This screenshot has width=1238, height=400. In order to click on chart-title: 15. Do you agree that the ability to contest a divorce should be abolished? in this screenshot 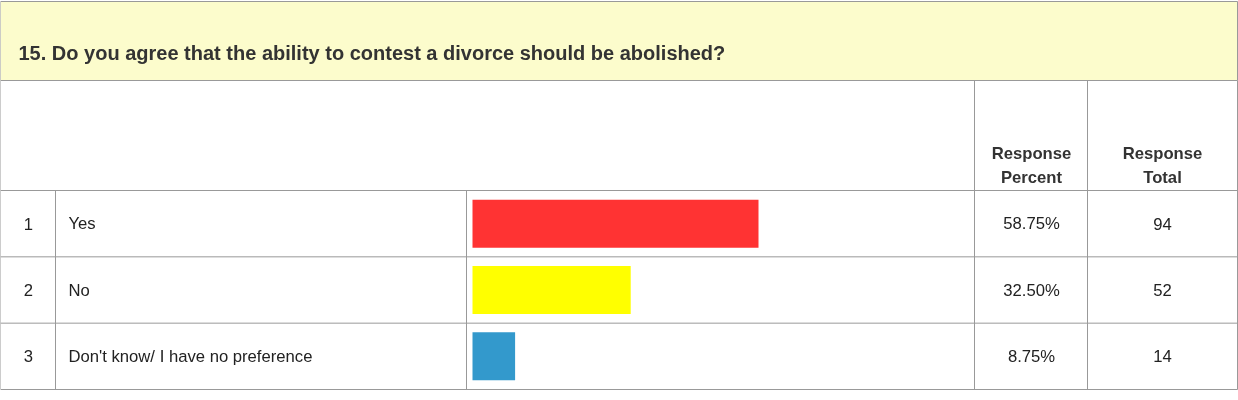, I will do `click(372, 52)`.